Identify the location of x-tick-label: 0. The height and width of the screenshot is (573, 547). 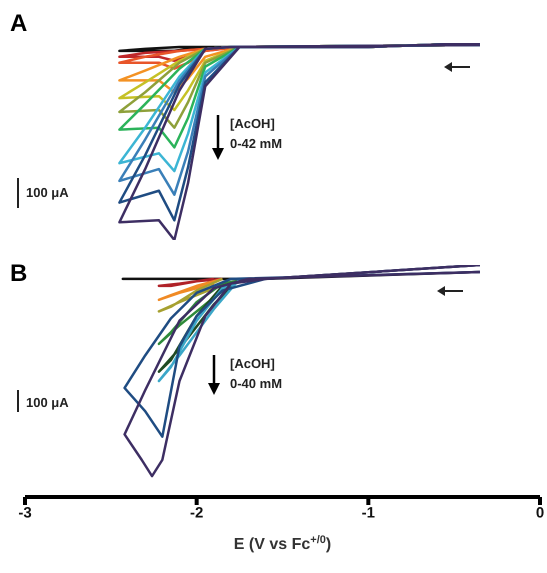
(540, 513).